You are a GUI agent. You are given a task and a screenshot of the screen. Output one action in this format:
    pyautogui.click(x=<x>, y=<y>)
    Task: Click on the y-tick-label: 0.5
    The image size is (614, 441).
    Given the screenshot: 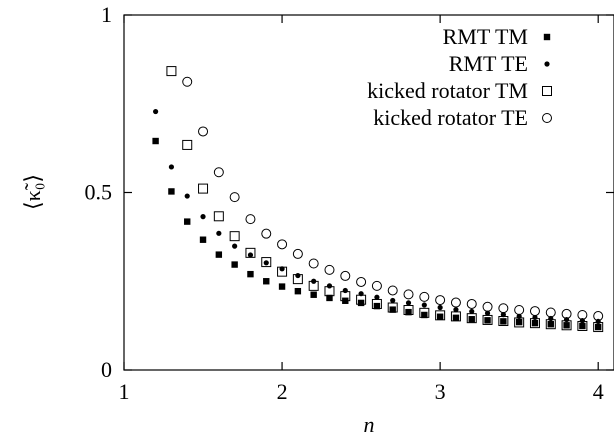 What is the action you would take?
    pyautogui.click(x=99, y=192)
    